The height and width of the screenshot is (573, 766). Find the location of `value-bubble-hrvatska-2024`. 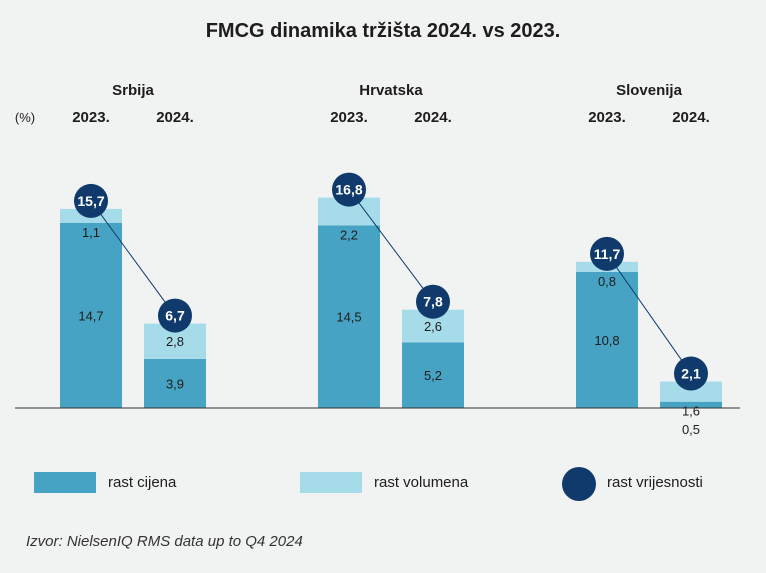

value-bubble-hrvatska-2024 is located at coordinates (433, 301).